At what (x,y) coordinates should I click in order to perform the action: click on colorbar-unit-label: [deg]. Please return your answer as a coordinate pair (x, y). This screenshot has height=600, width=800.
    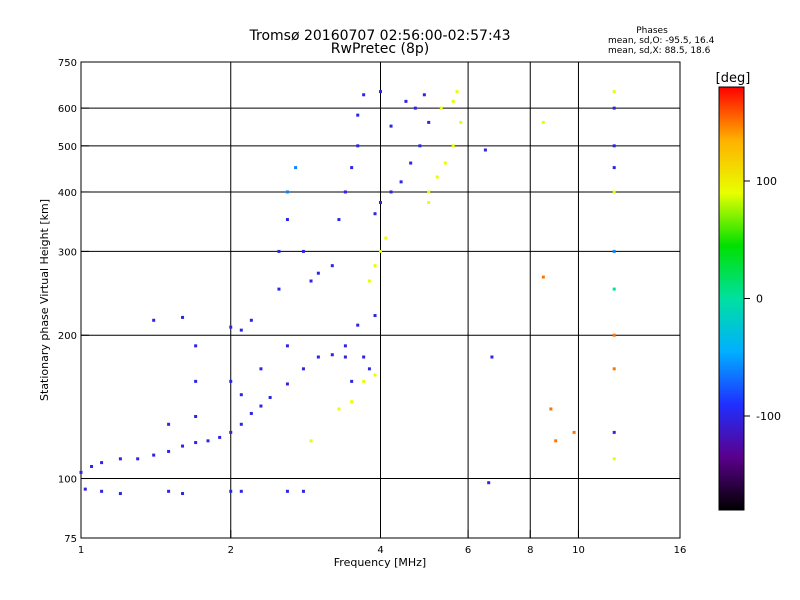
    Looking at the image, I should click on (733, 78).